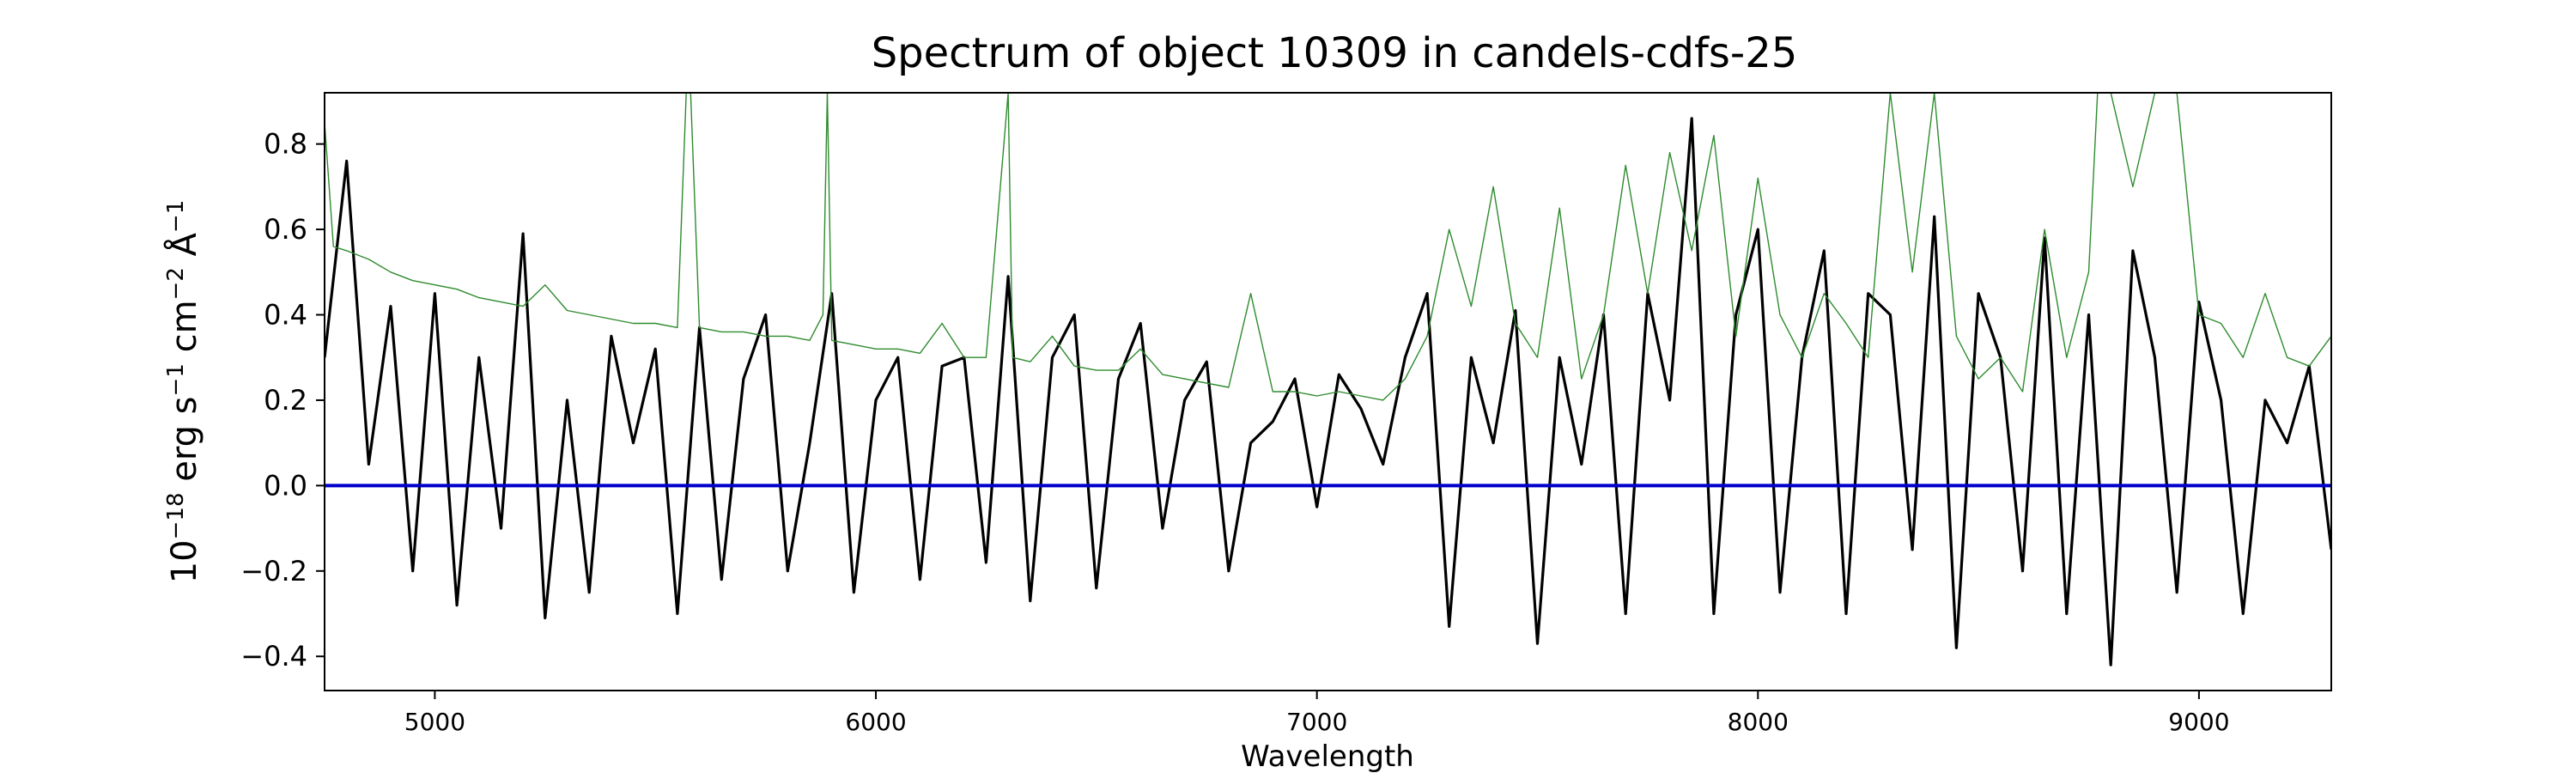 The height and width of the screenshot is (773, 2576). Describe the element at coordinates (1759, 722) in the screenshot. I see `x-tick-label: 8000` at that location.